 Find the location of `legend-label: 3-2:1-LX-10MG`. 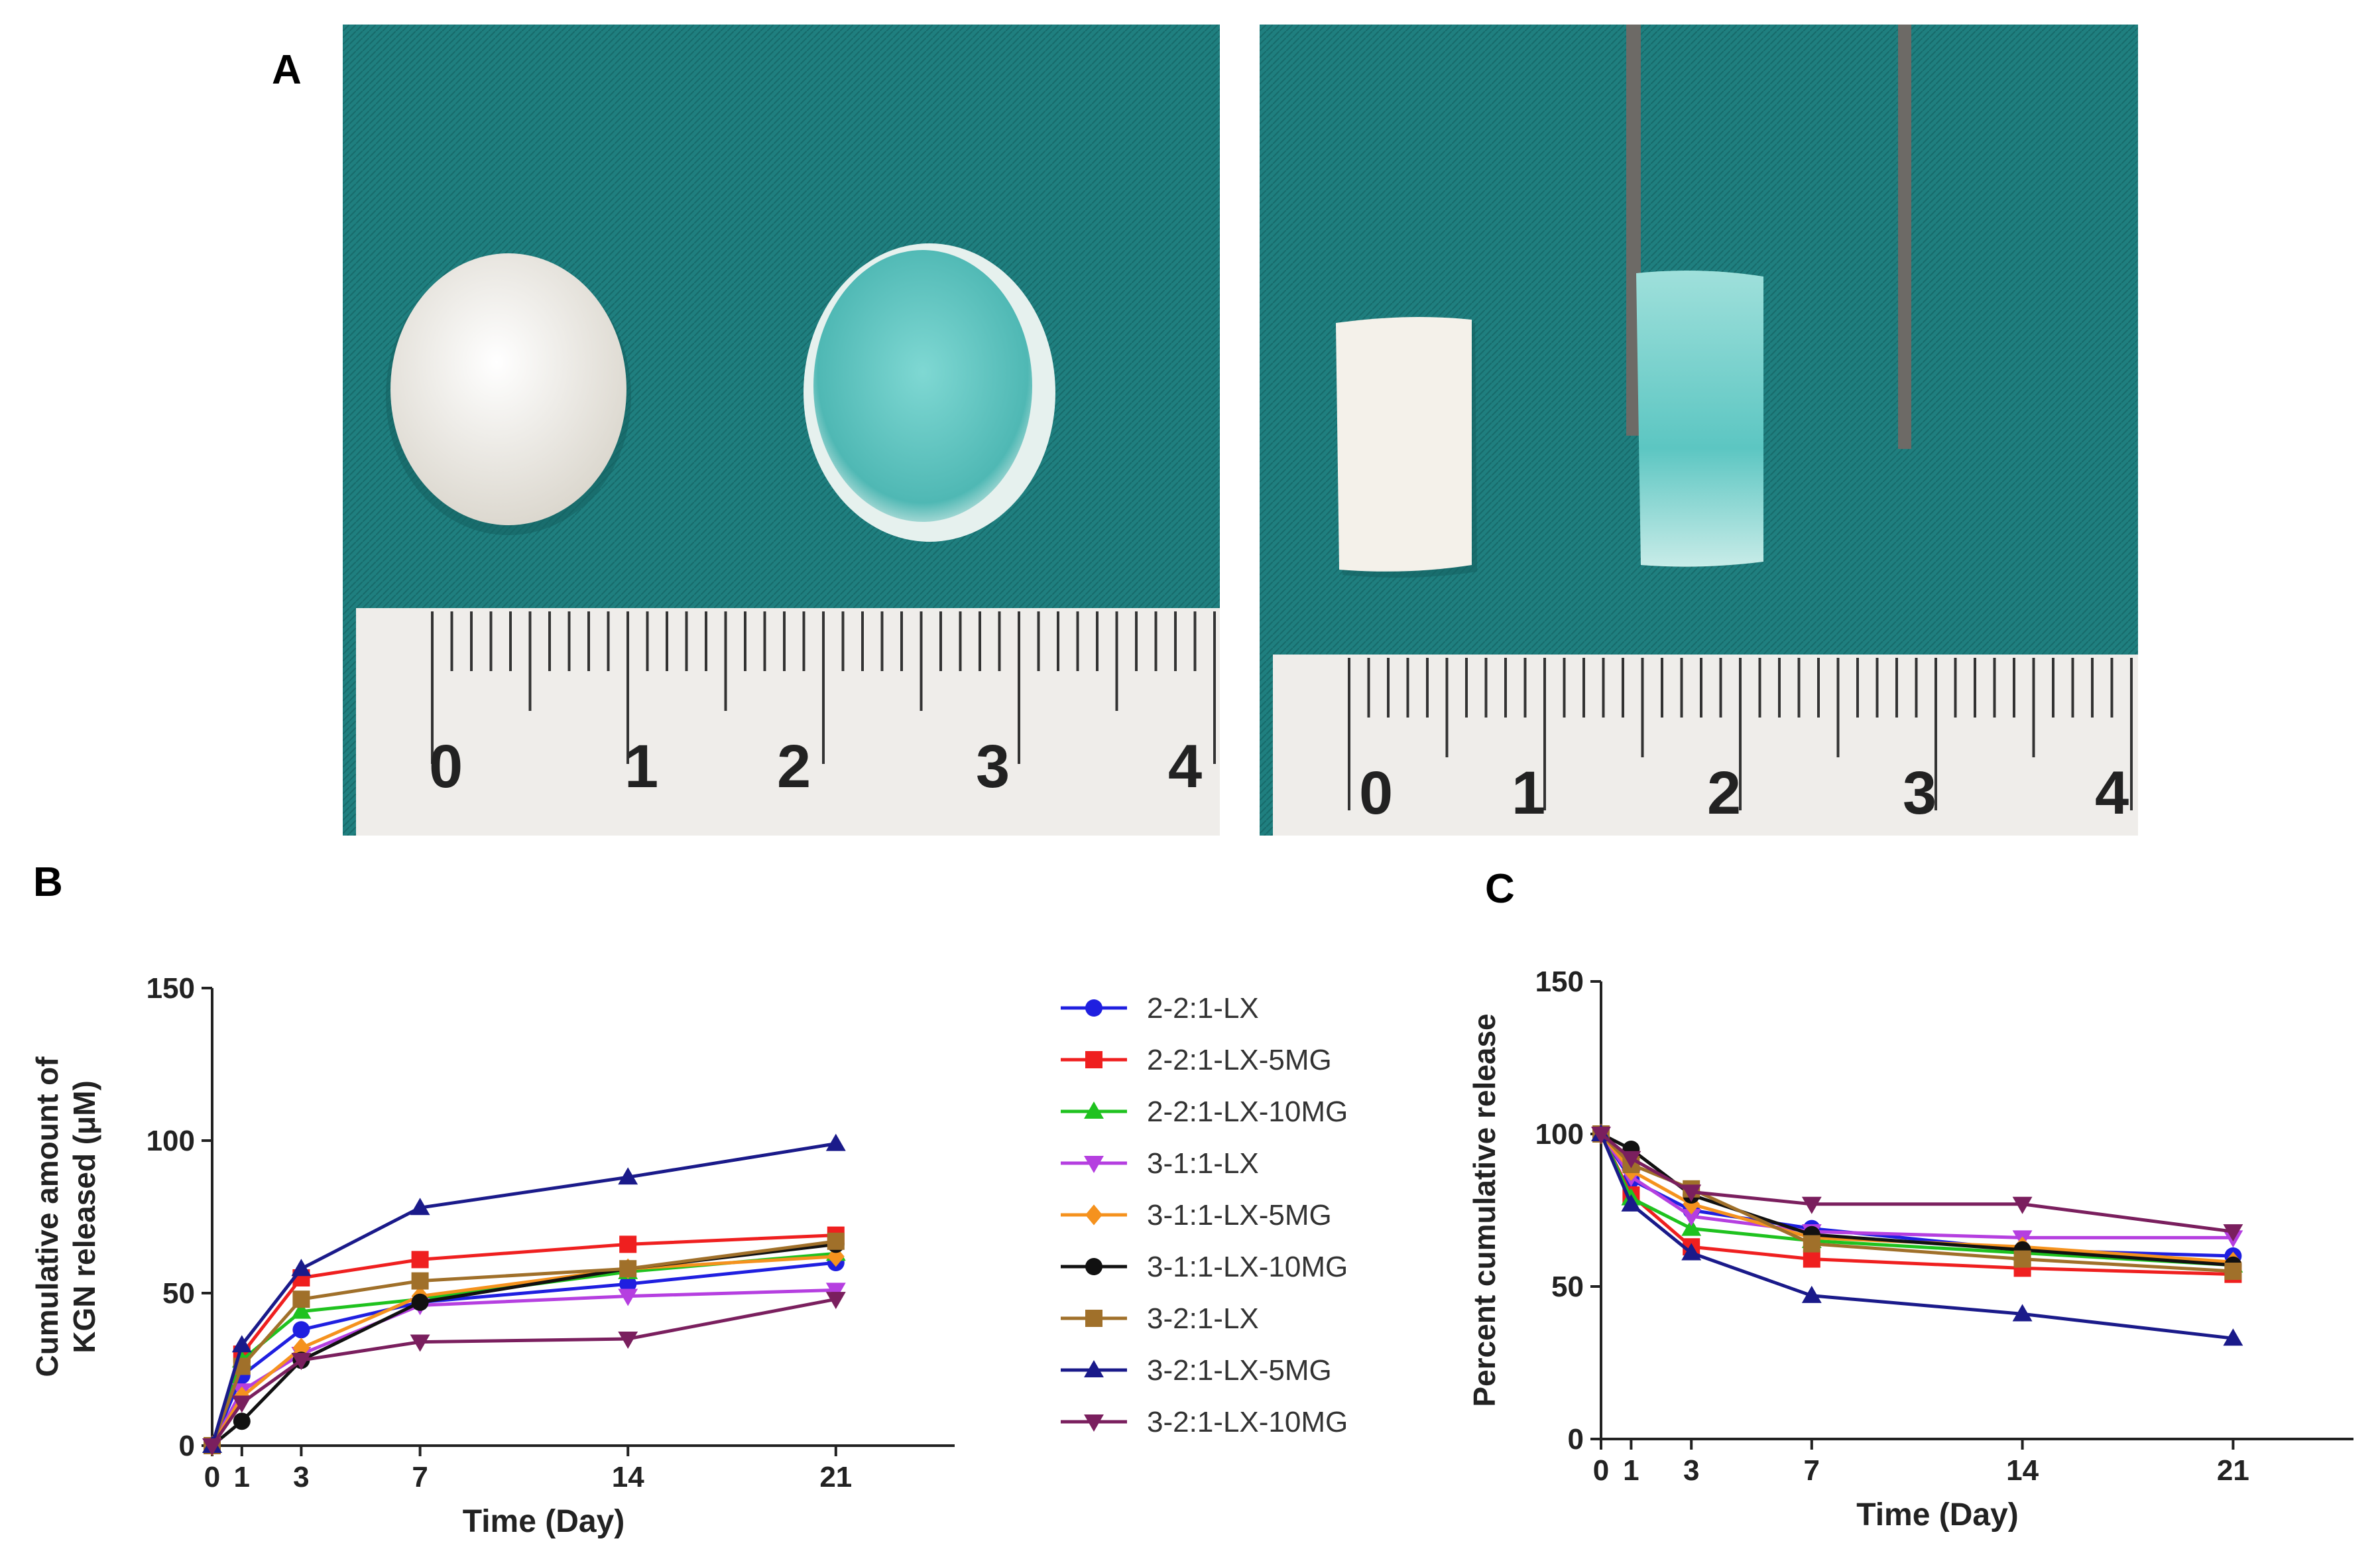

legend-label: 3-2:1-LX-10MG is located at coordinates (1247, 1422).